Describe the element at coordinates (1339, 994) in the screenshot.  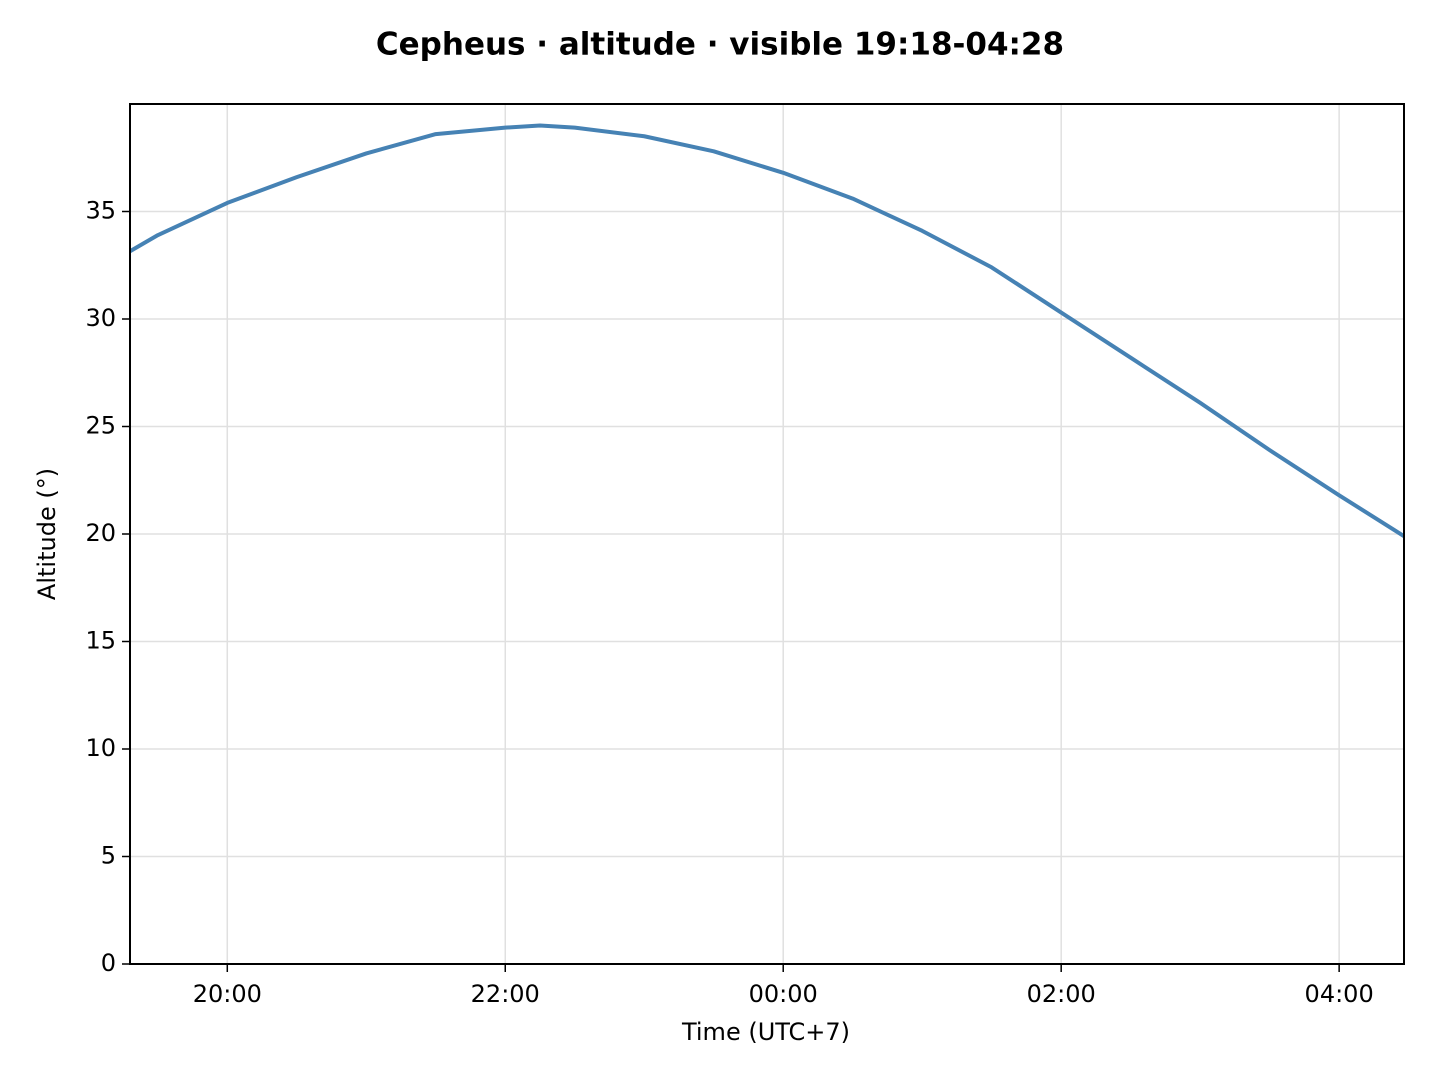
I see `x-tick-label: 04:00` at that location.